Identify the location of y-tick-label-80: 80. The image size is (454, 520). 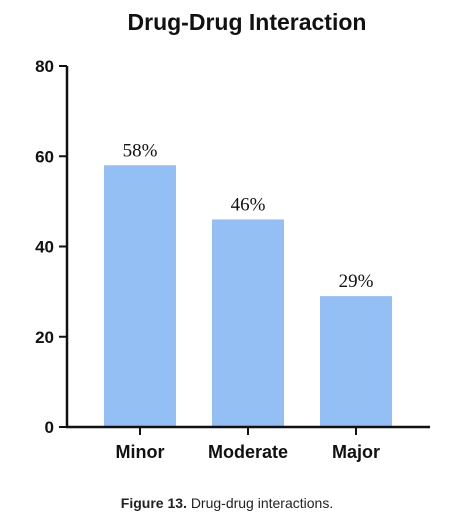
(44, 66).